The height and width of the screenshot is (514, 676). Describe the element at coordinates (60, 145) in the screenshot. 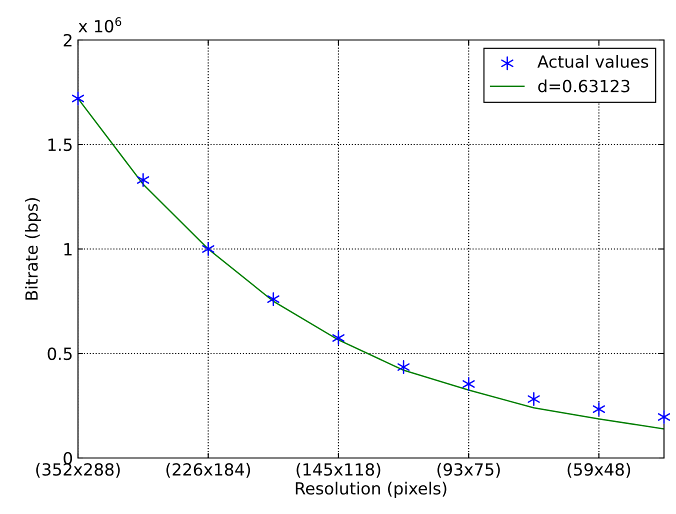

I see `y-tick-label: 1.5` at that location.